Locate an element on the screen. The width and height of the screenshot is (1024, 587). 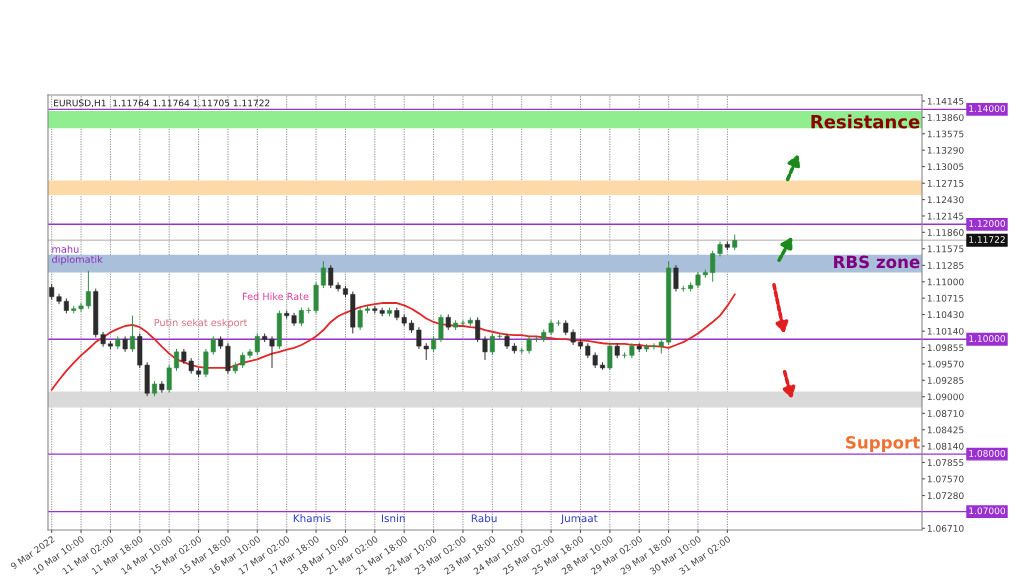
y-tick-label: 1.11575 is located at coordinates (945, 249).